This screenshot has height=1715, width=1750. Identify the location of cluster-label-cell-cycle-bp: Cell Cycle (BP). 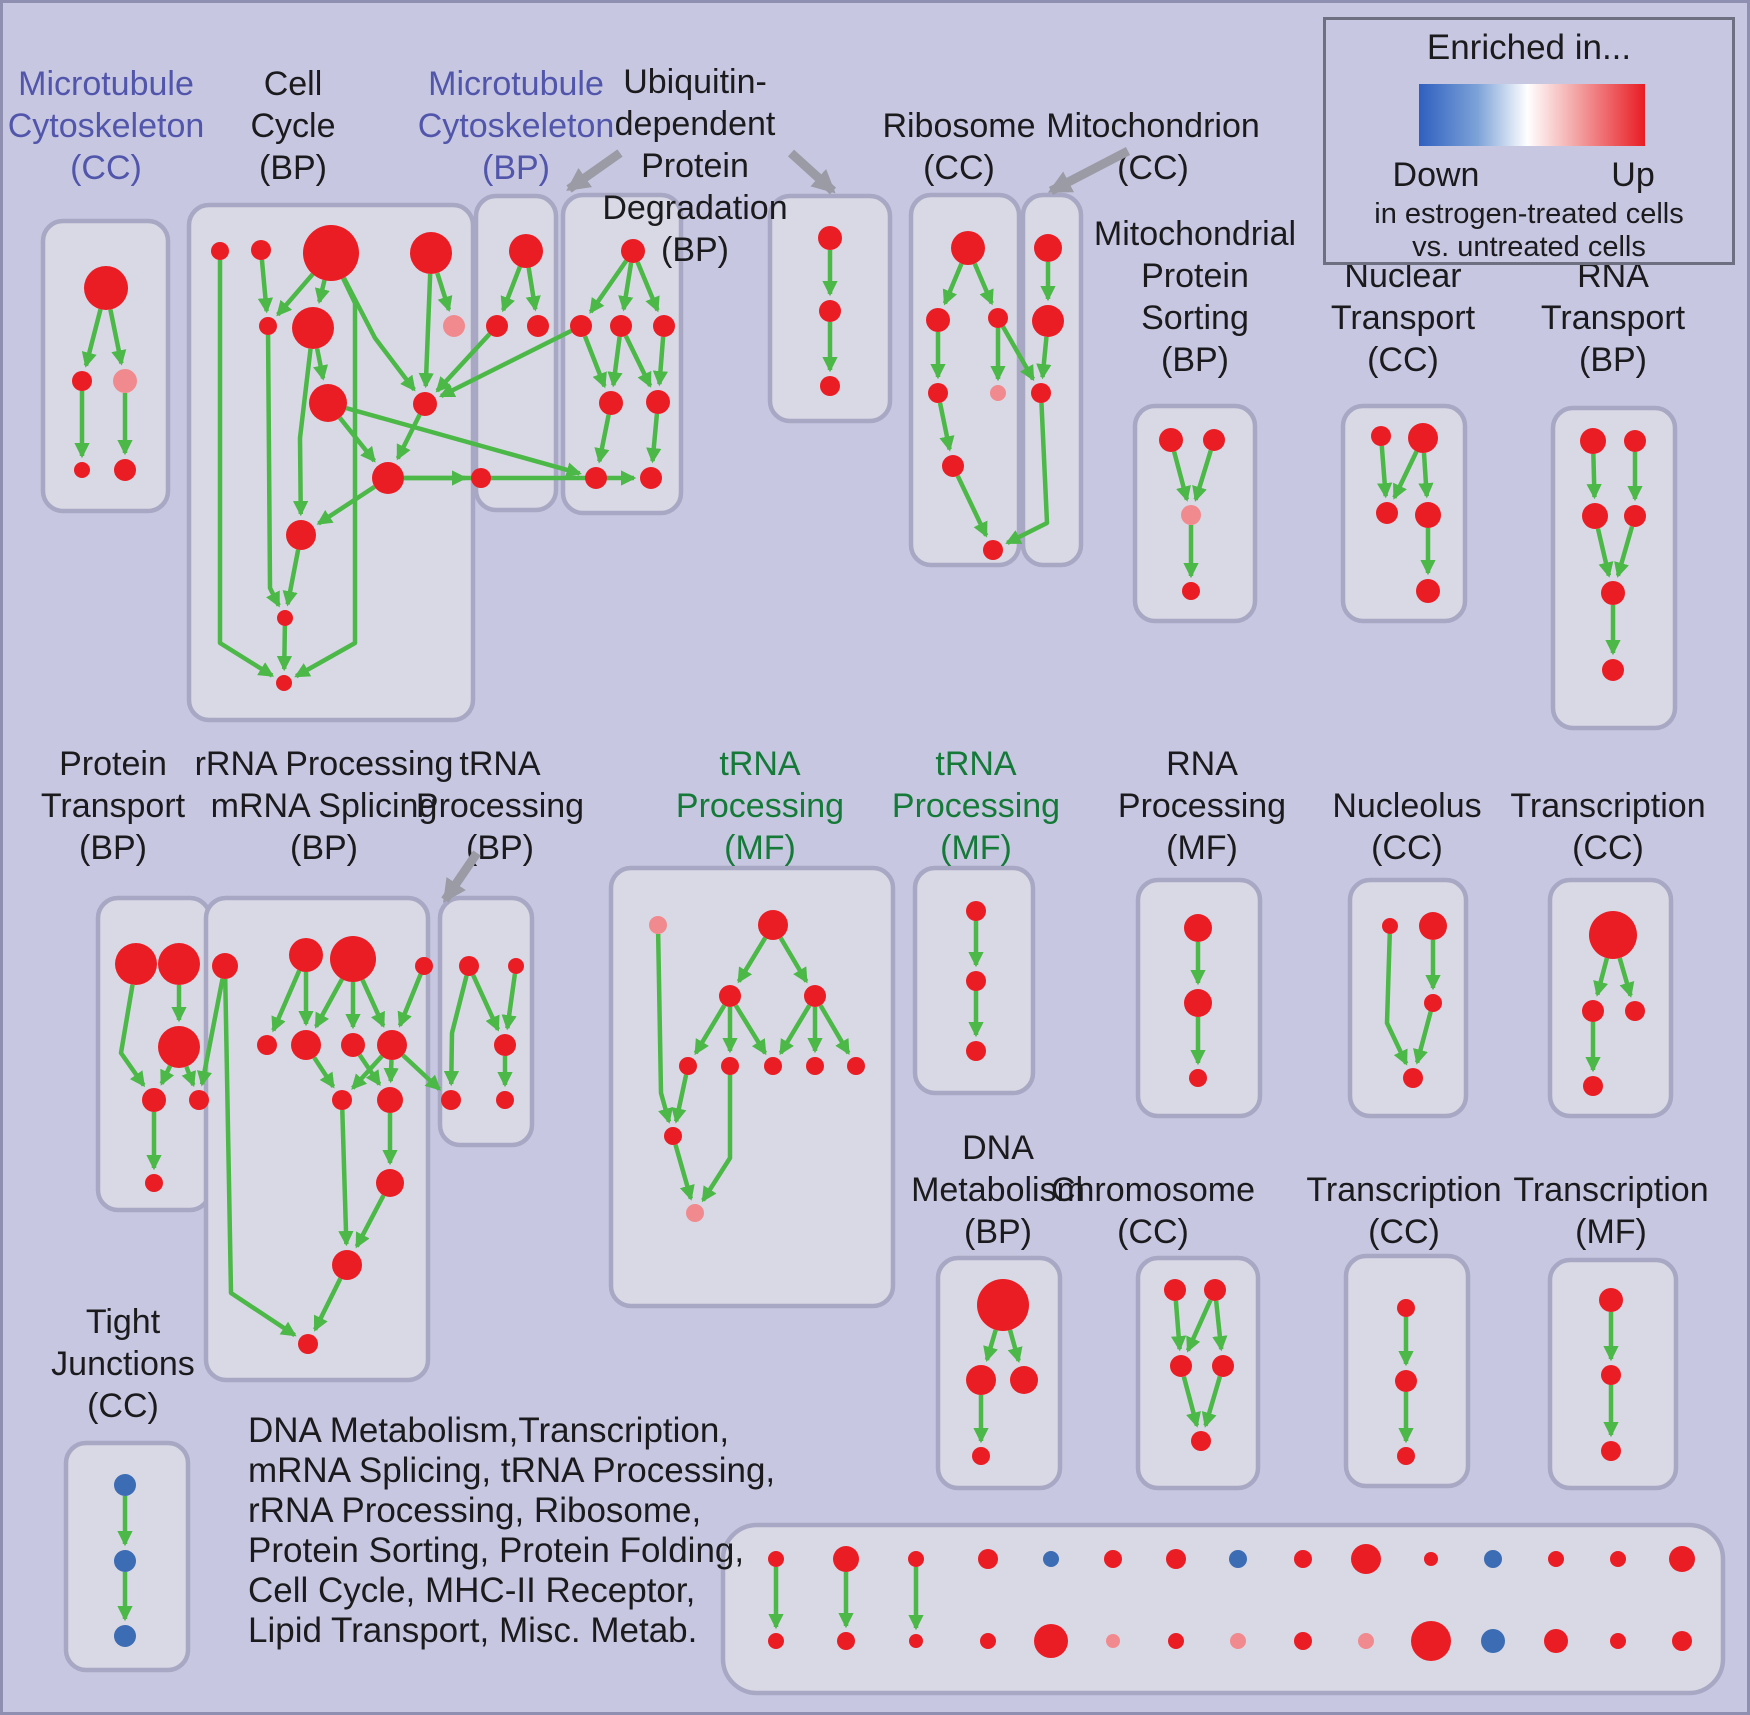
(292, 126).